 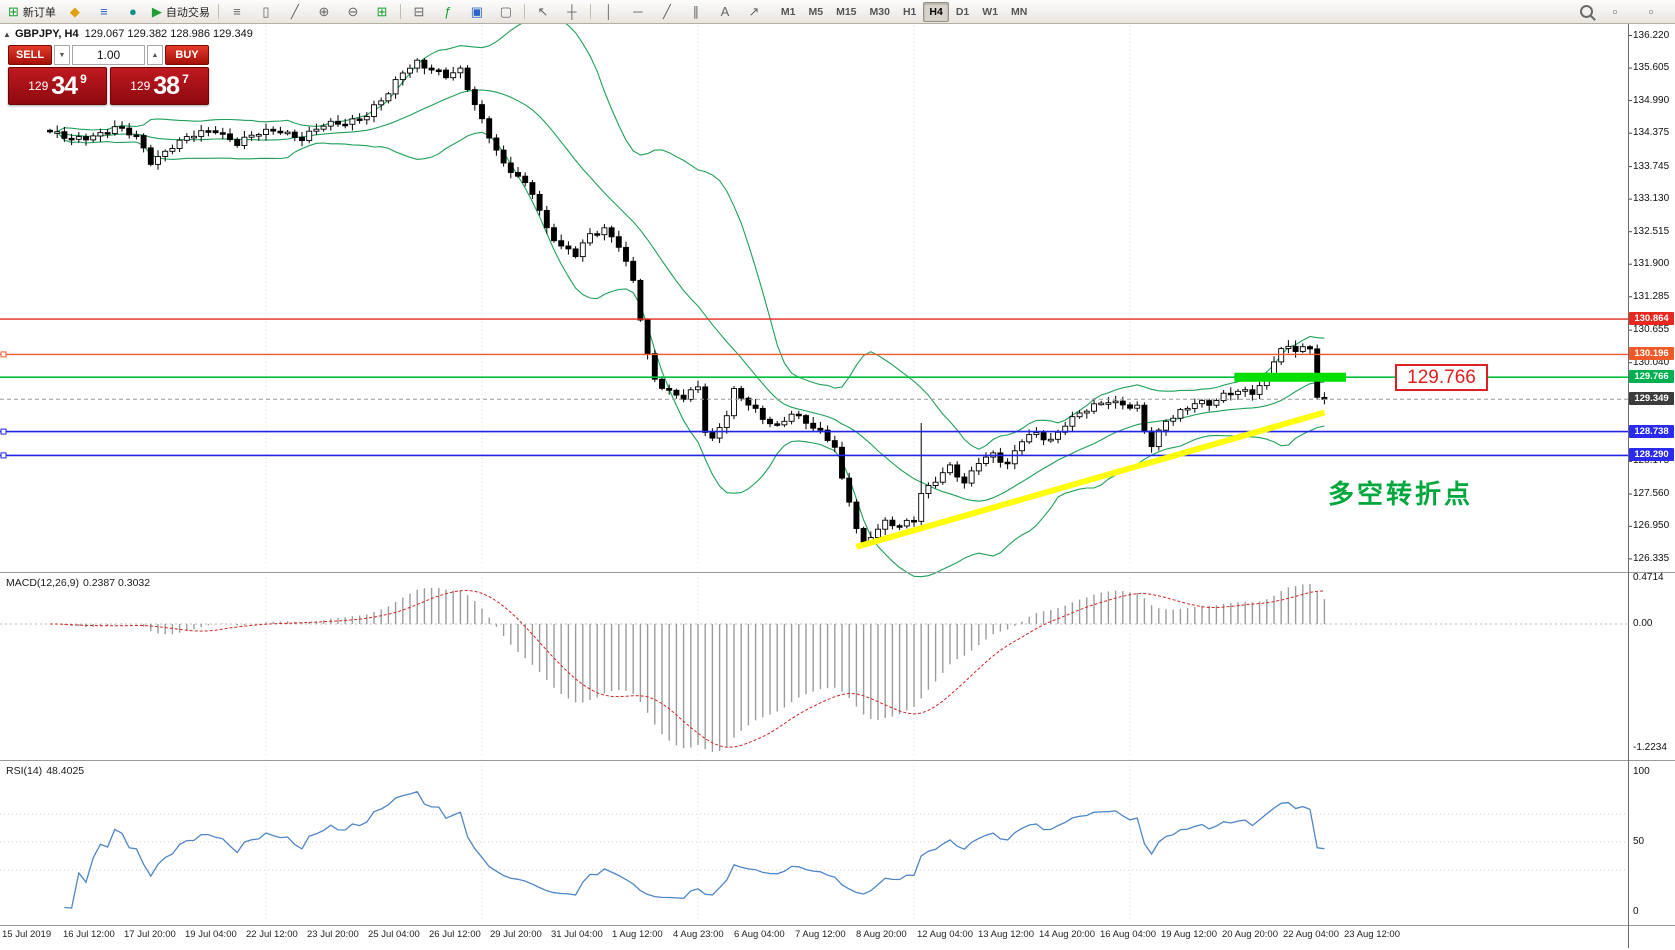 What do you see at coordinates (45, 771) in the screenshot?
I see `rsi-label: RSI(14) 48.4025` at bounding box center [45, 771].